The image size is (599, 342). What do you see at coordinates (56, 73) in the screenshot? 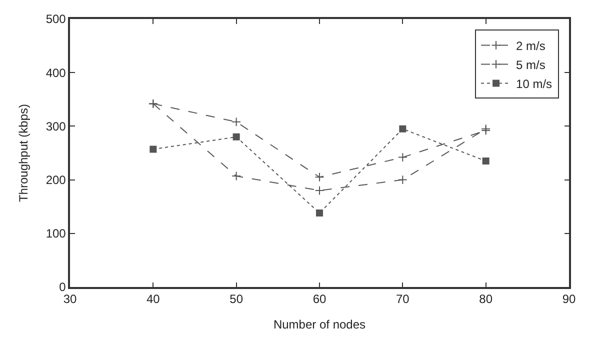
I see `y-tick-label: 400` at bounding box center [56, 73].